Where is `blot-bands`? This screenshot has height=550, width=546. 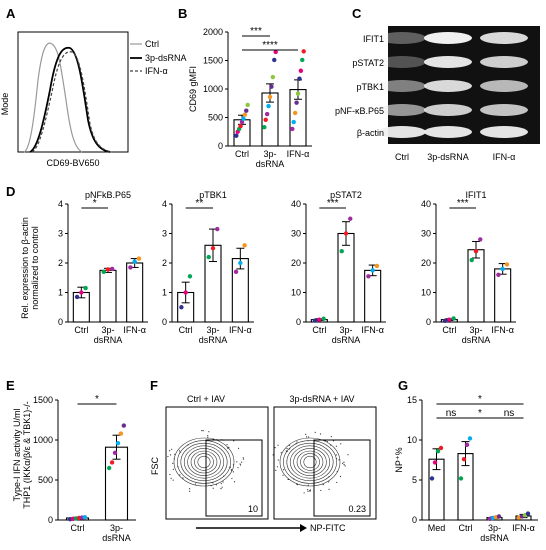 blot-bands is located at coordinates (453, 85).